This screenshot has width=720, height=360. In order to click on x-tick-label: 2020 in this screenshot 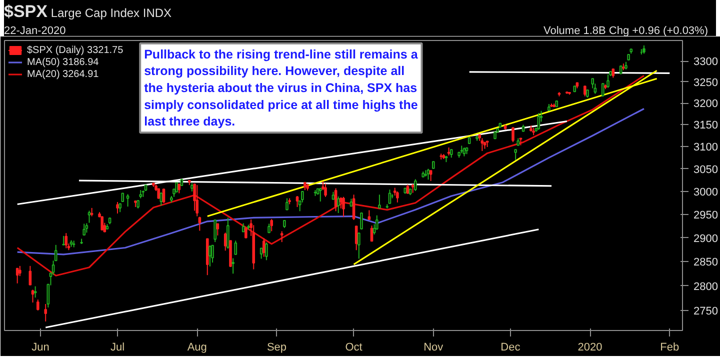, I will do `click(590, 348)`.